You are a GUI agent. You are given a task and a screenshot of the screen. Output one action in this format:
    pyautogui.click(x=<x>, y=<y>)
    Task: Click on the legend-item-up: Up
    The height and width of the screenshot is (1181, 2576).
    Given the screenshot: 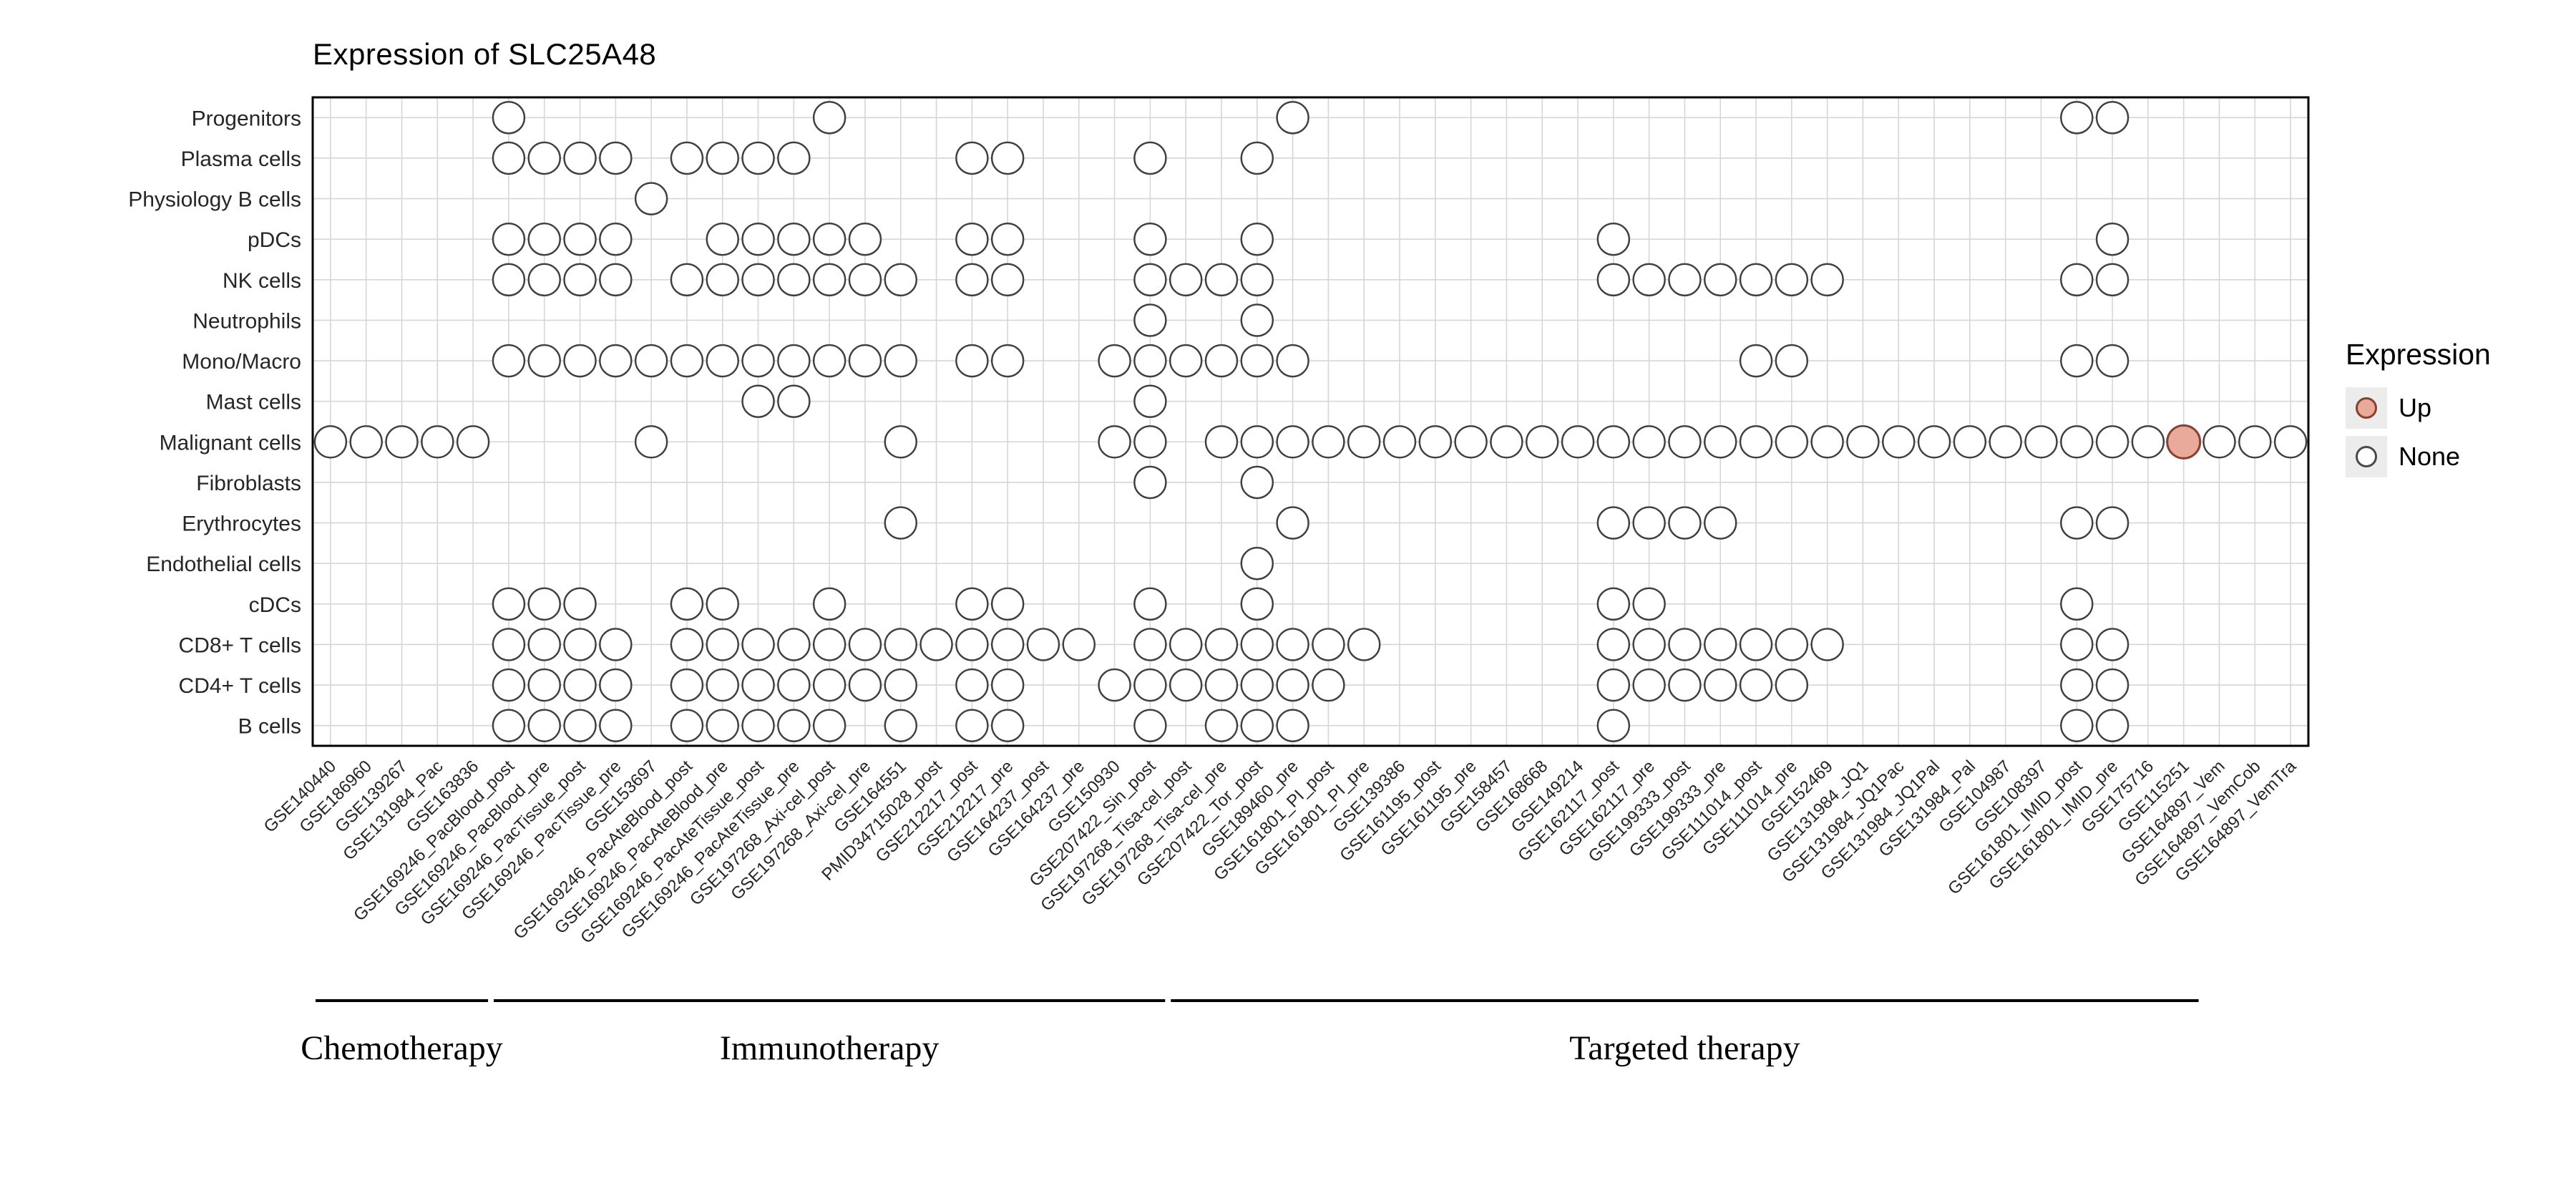 What is the action you would take?
    pyautogui.click(x=2418, y=408)
    